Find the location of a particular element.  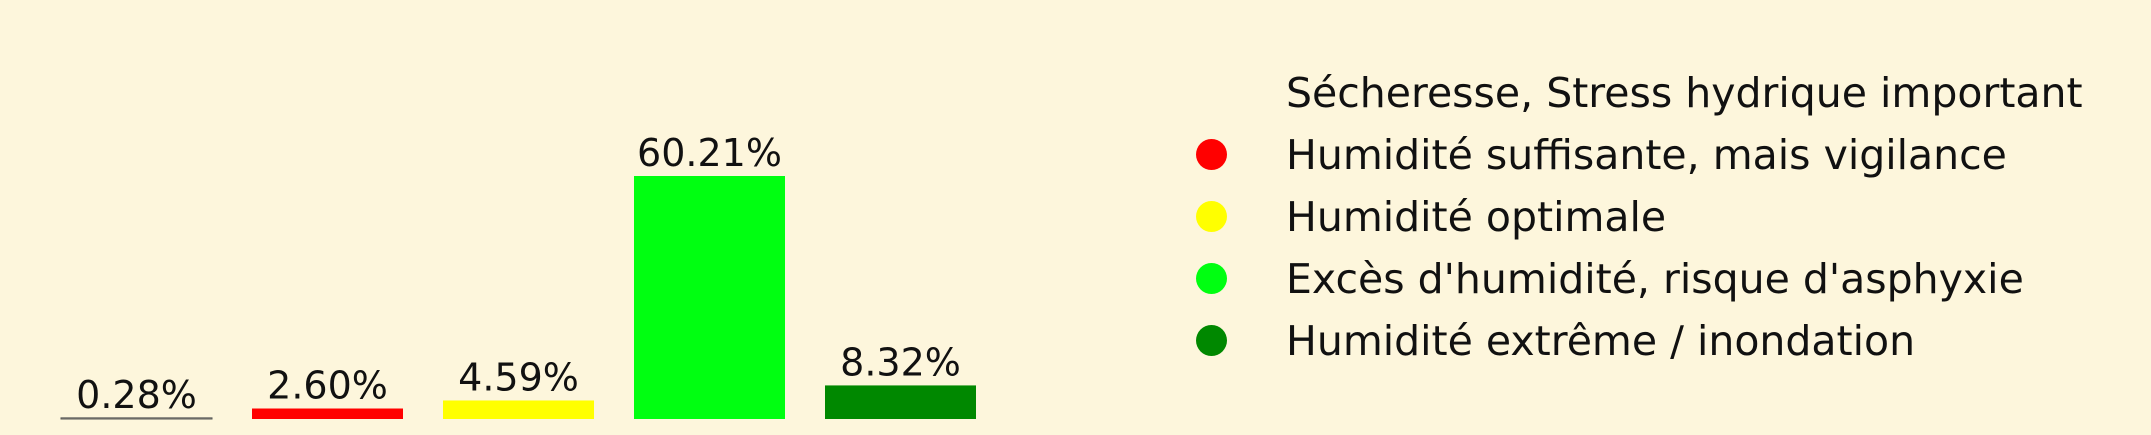

bar-value-label-3: 60.21% is located at coordinates (709, 153).